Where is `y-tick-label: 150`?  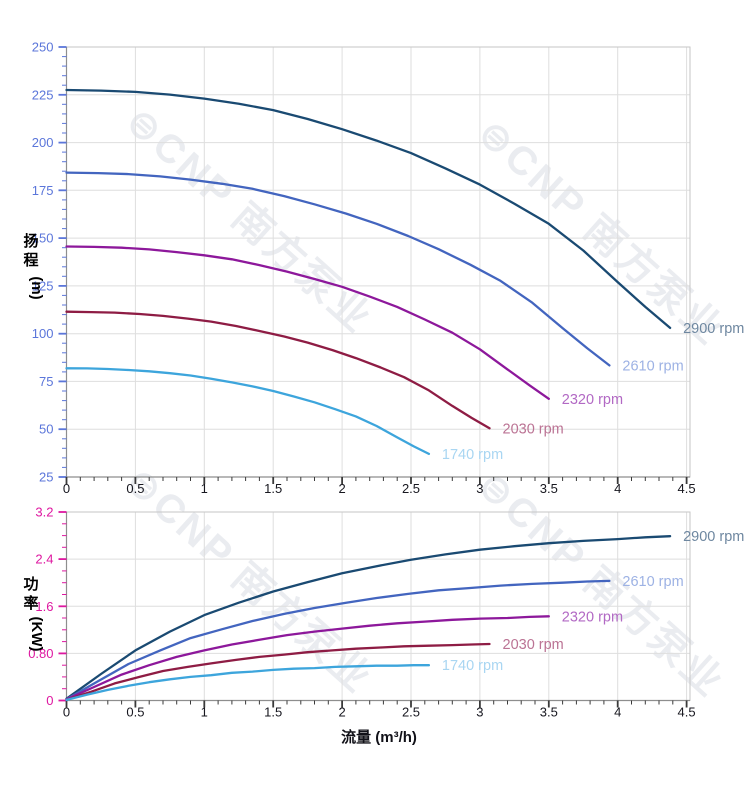 y-tick-label: 150 is located at coordinates (43, 238).